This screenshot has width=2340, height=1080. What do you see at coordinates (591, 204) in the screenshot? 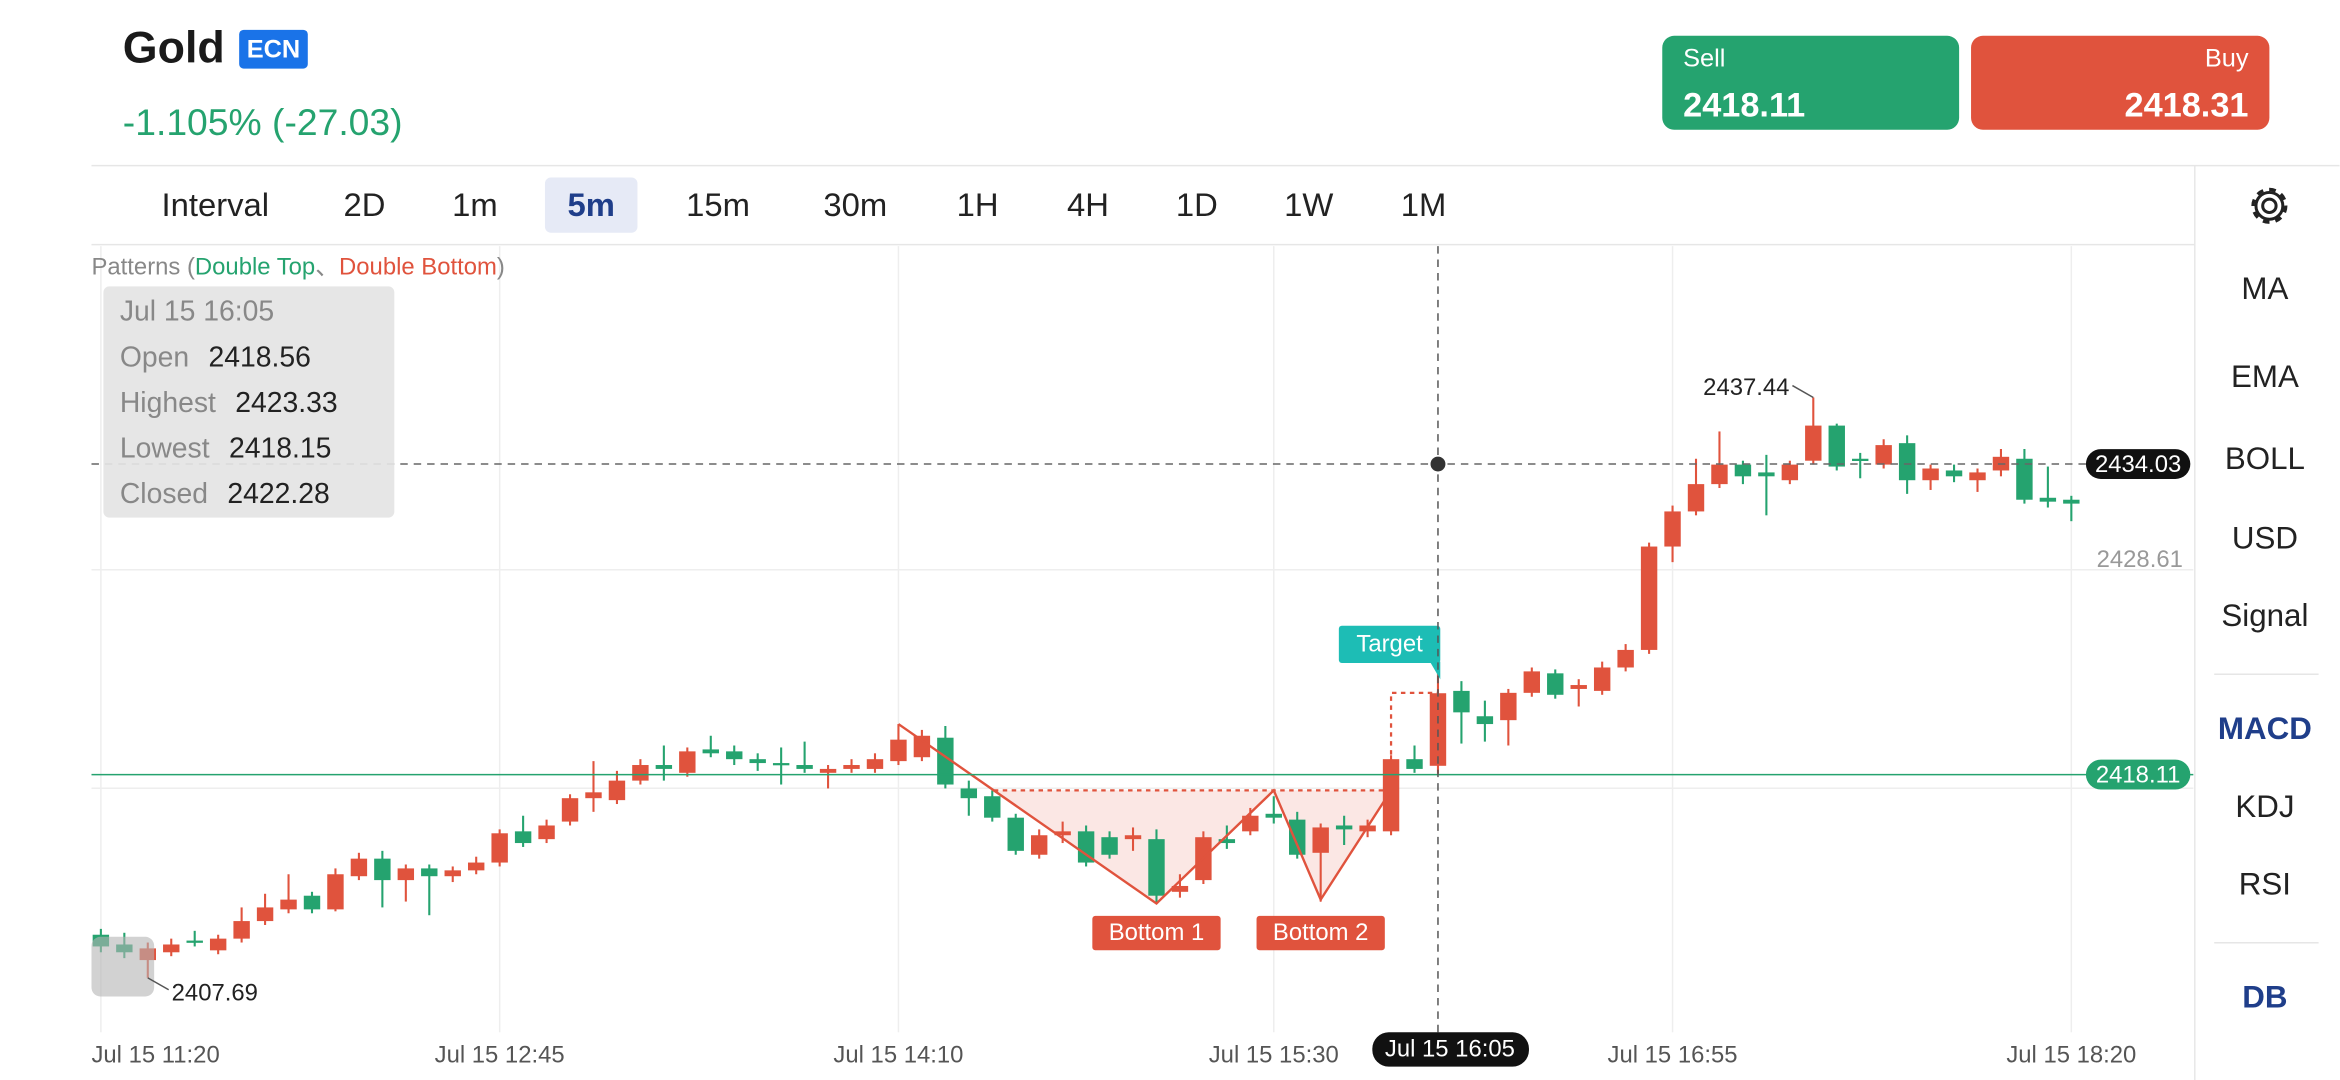
I see `interval-tab: 5m` at bounding box center [591, 204].